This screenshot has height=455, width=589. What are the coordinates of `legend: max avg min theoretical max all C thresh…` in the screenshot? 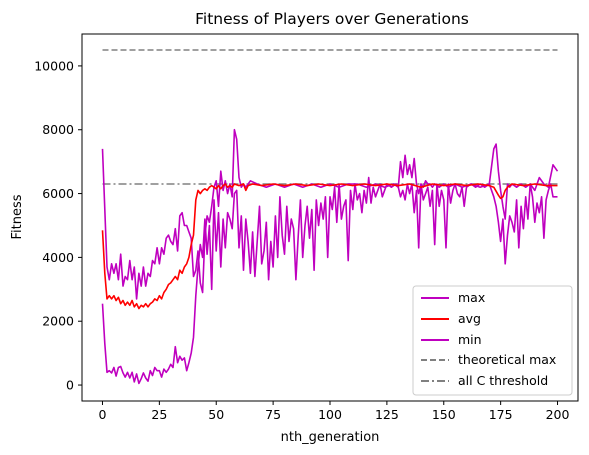 It's located at (492, 340).